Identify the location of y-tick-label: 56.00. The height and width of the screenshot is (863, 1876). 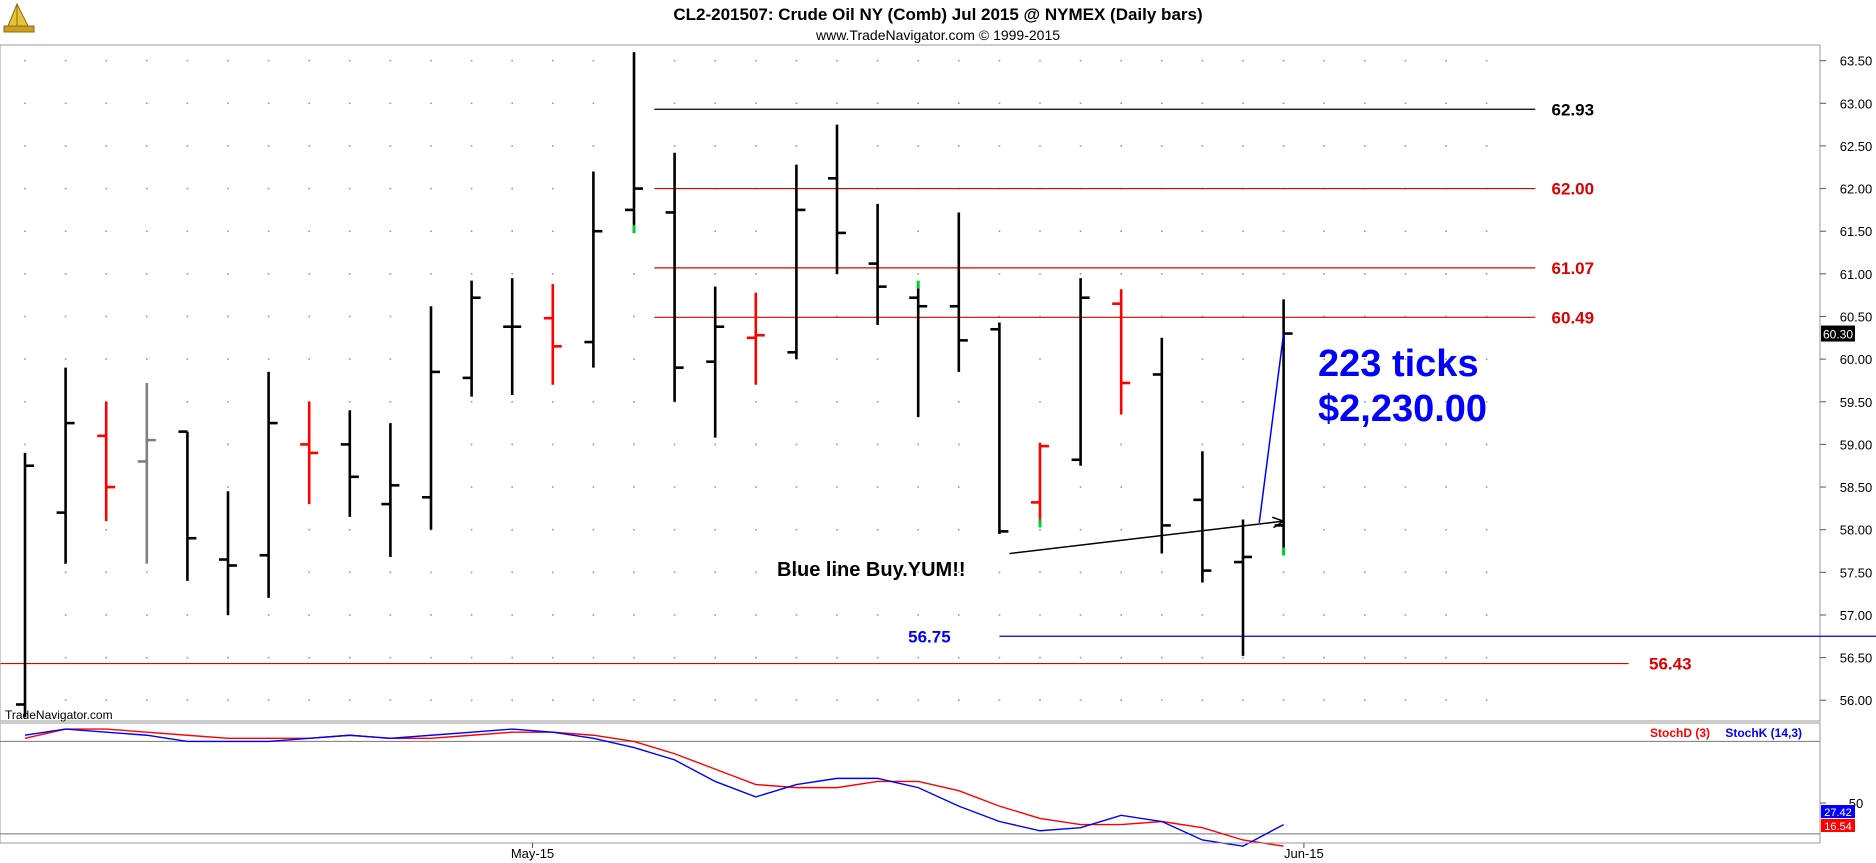
(1856, 700).